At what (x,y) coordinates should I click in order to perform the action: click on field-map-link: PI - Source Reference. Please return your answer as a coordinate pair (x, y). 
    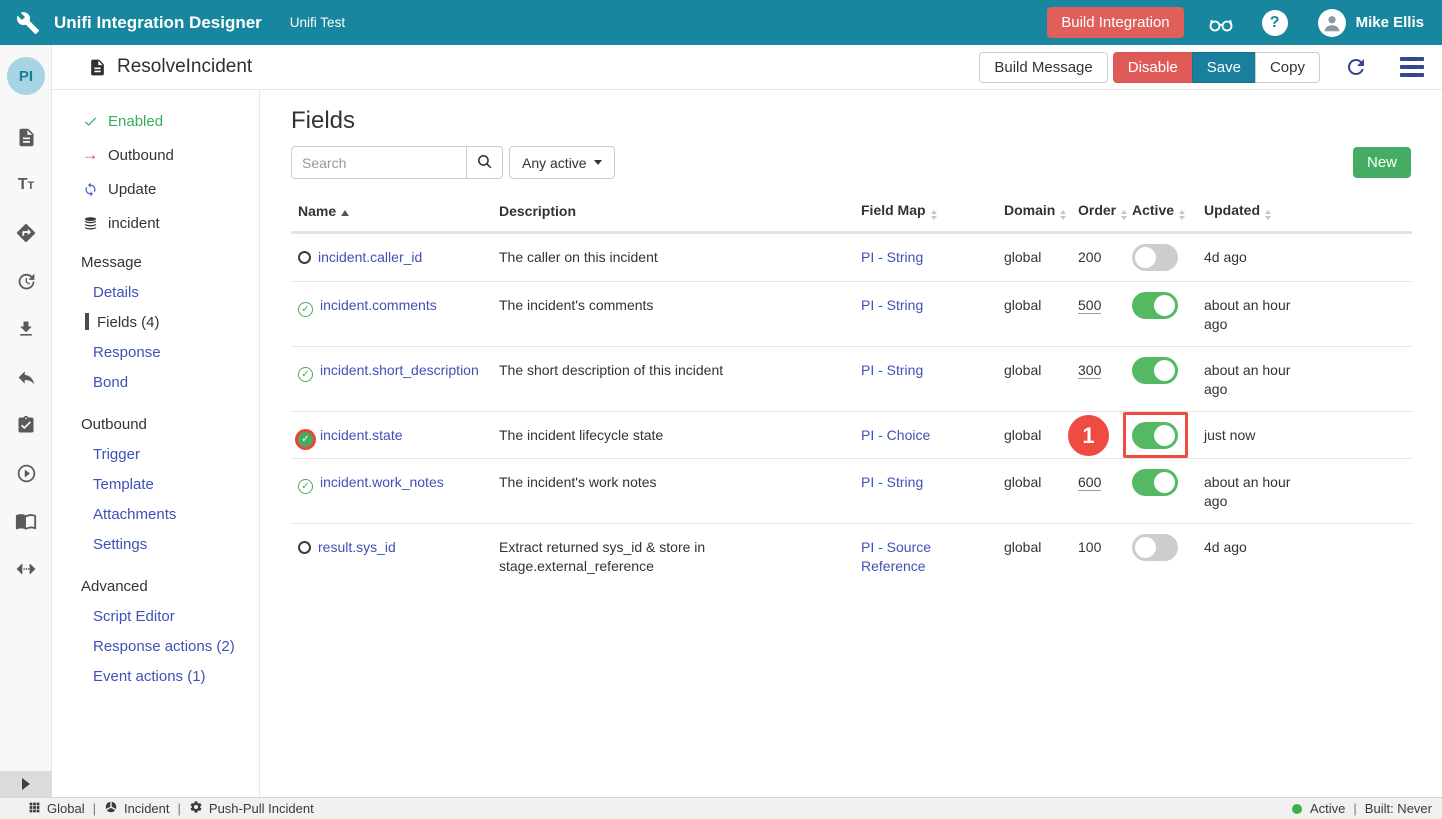
    Looking at the image, I should click on (896, 556).